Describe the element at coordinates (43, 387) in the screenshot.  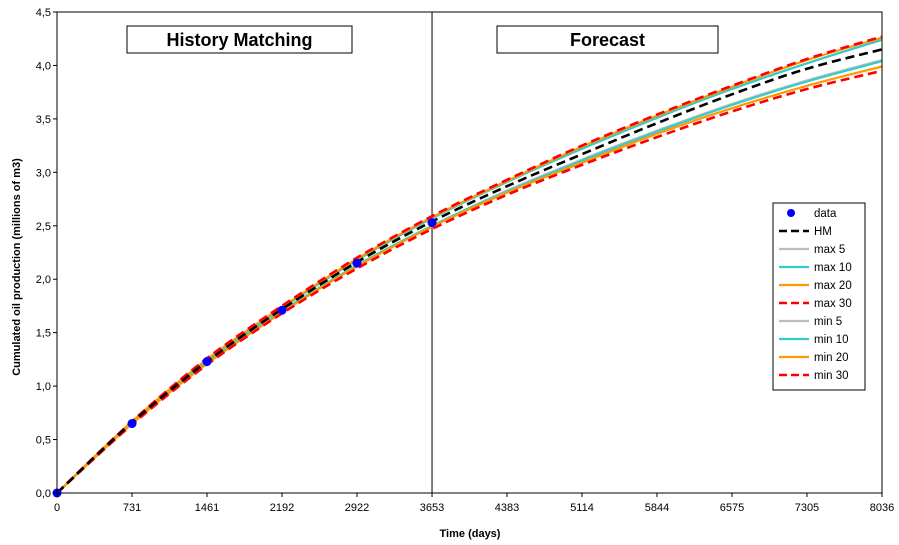
I see `y-tick-label: 1,0` at that location.